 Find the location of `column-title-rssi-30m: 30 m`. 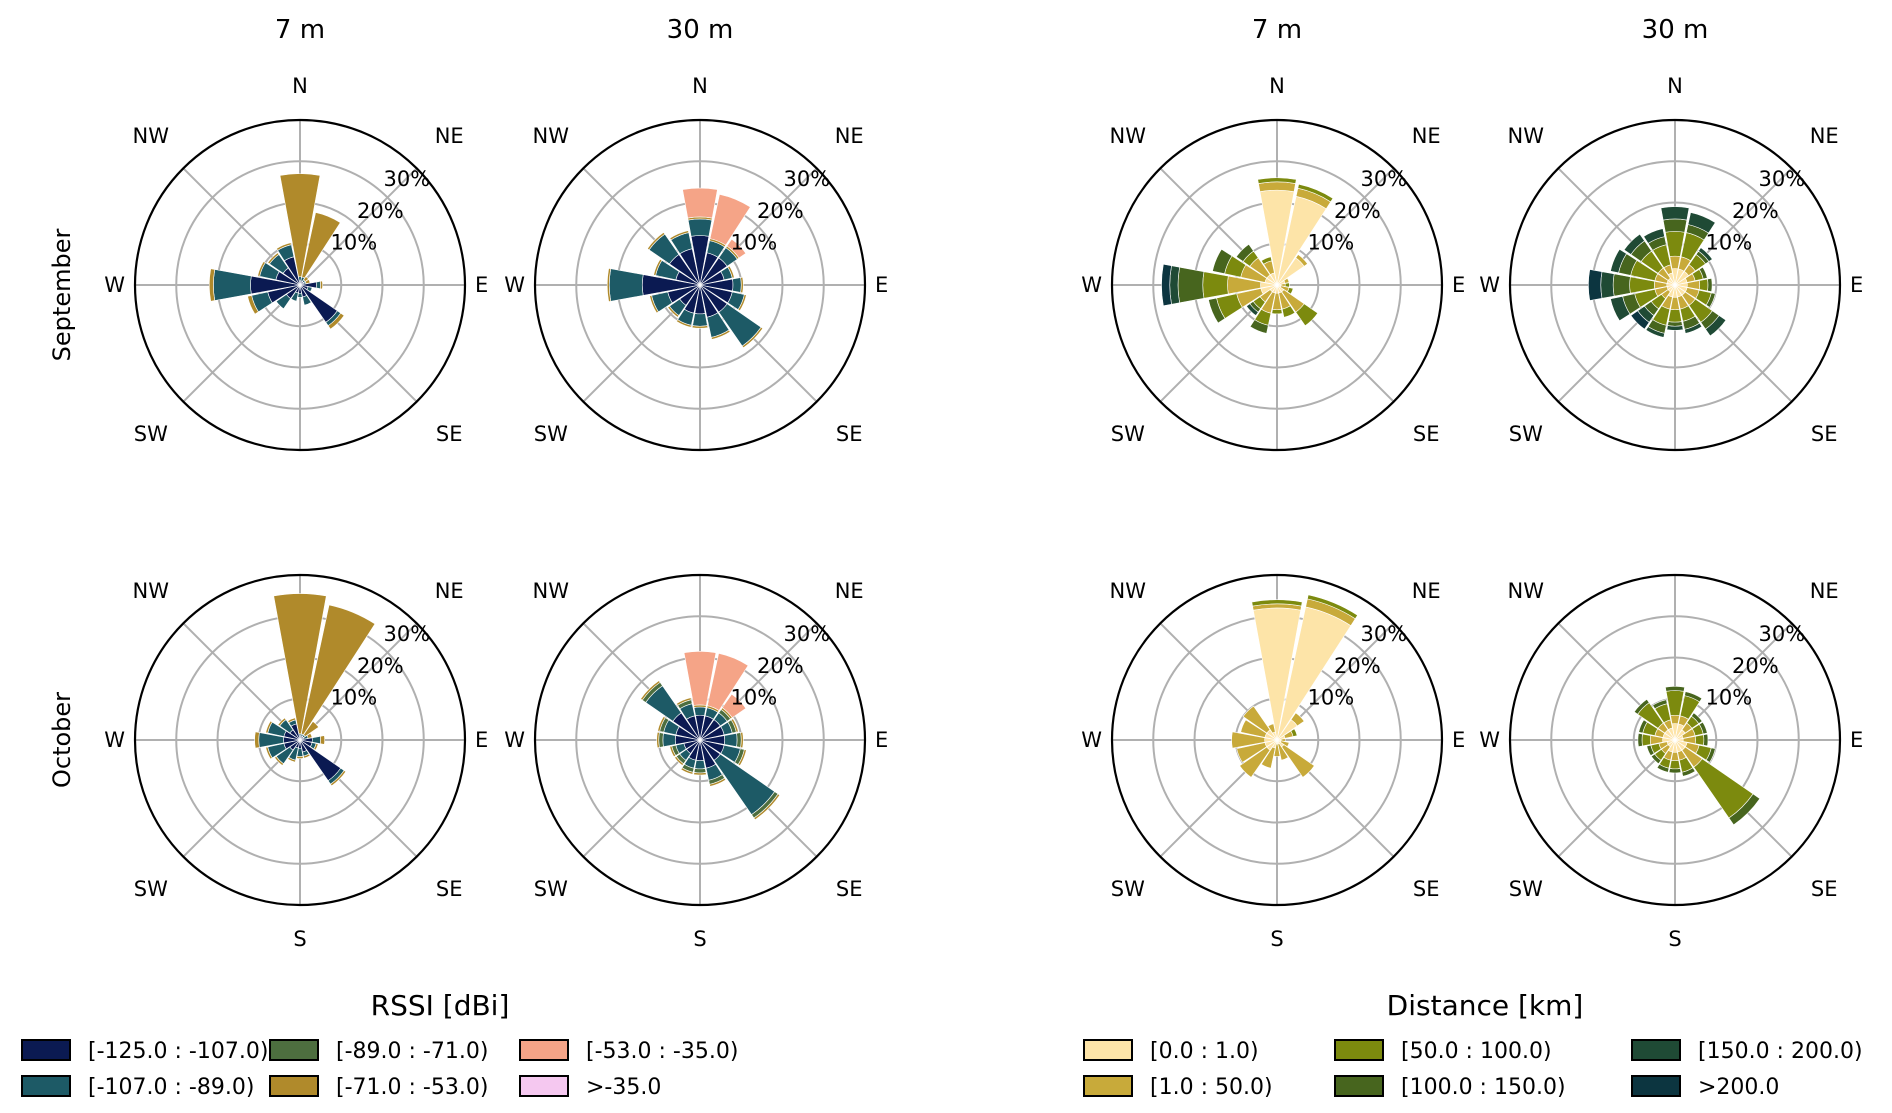

column-title-rssi-30m: 30 m is located at coordinates (700, 30).